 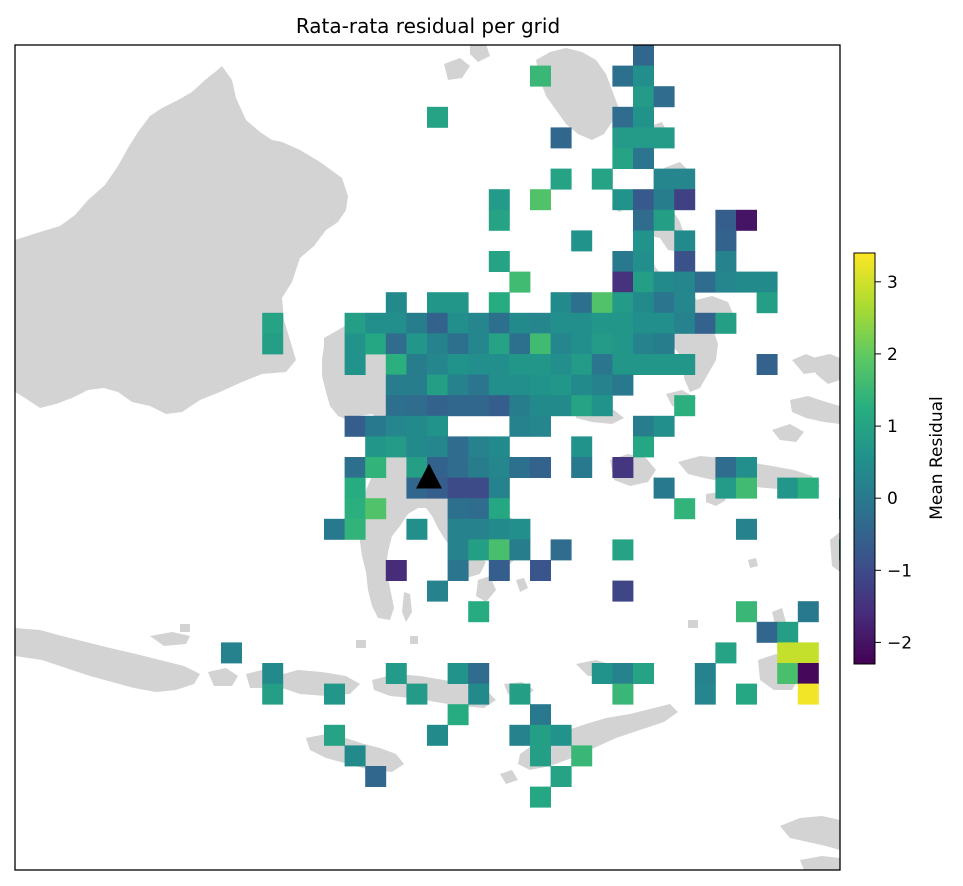 I want to click on colorbar-tick-label: 0, so click(x=892, y=499).